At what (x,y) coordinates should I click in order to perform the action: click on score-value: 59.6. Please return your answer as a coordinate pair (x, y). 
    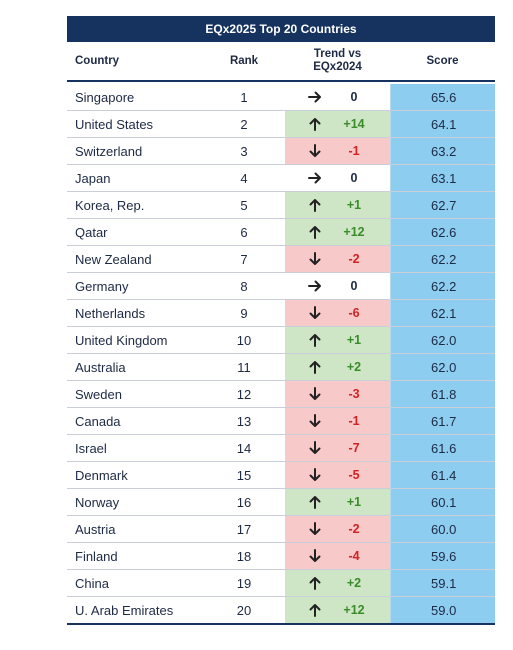
    Looking at the image, I should click on (442, 556).